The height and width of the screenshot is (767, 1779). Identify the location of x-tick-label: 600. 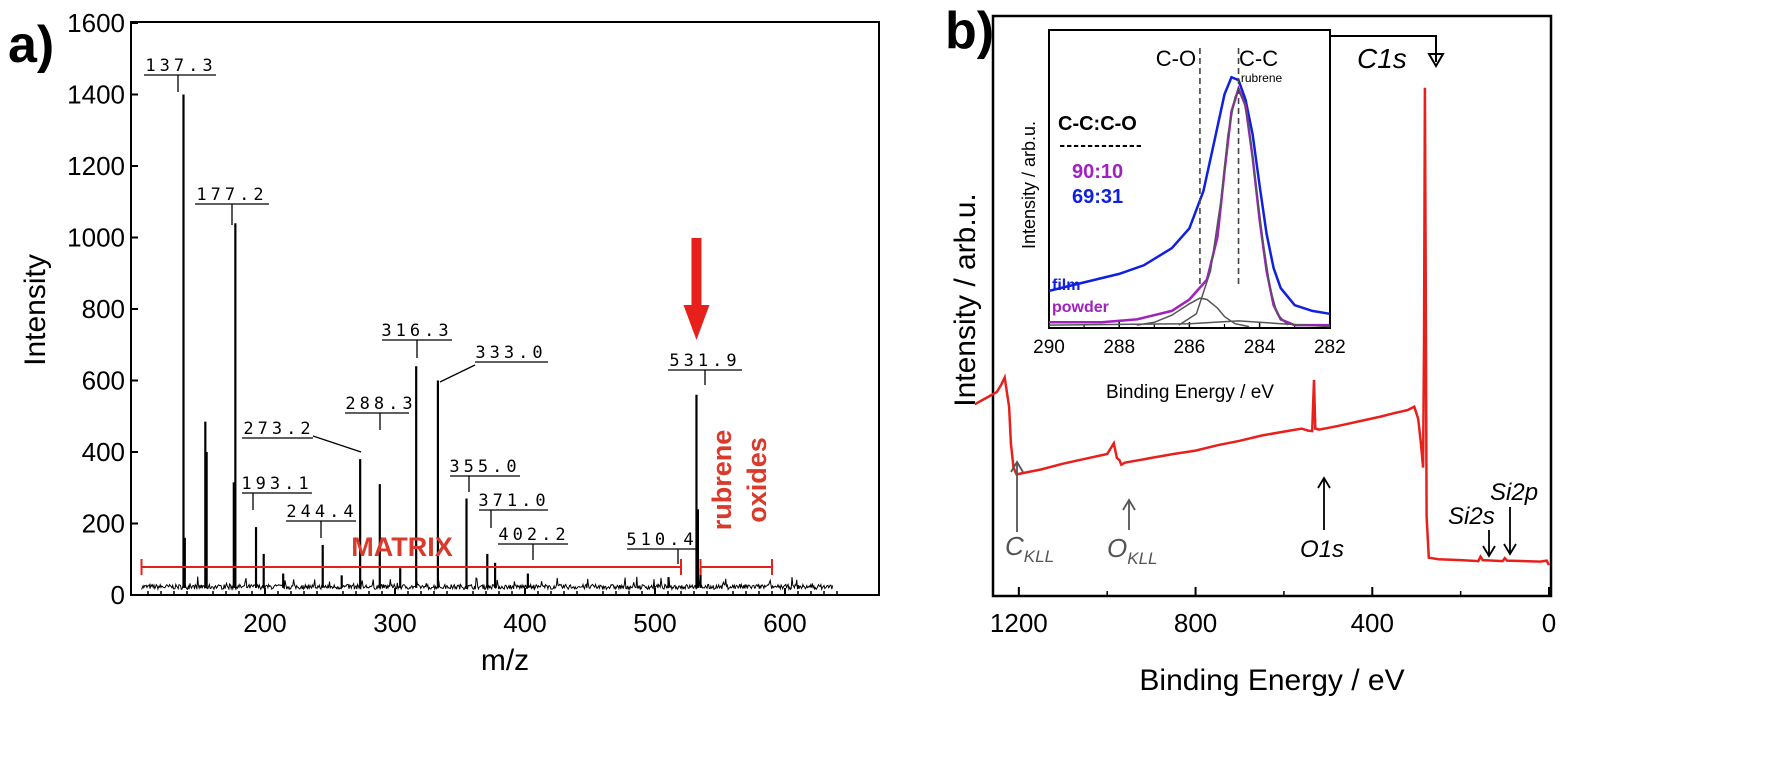
(784, 623).